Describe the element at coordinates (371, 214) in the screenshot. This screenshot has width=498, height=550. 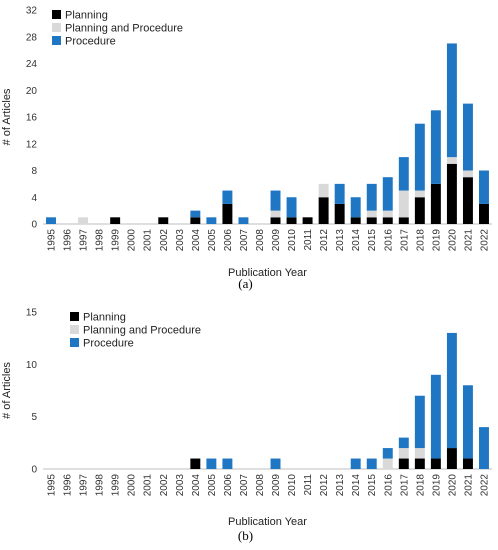
I see `bar-planning-and-procedure-2015` at that location.